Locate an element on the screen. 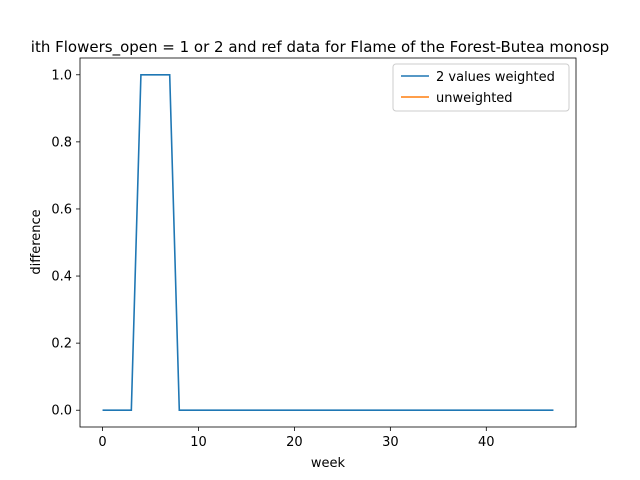 This screenshot has width=640, height=480. legend-box is located at coordinates (481, 87).